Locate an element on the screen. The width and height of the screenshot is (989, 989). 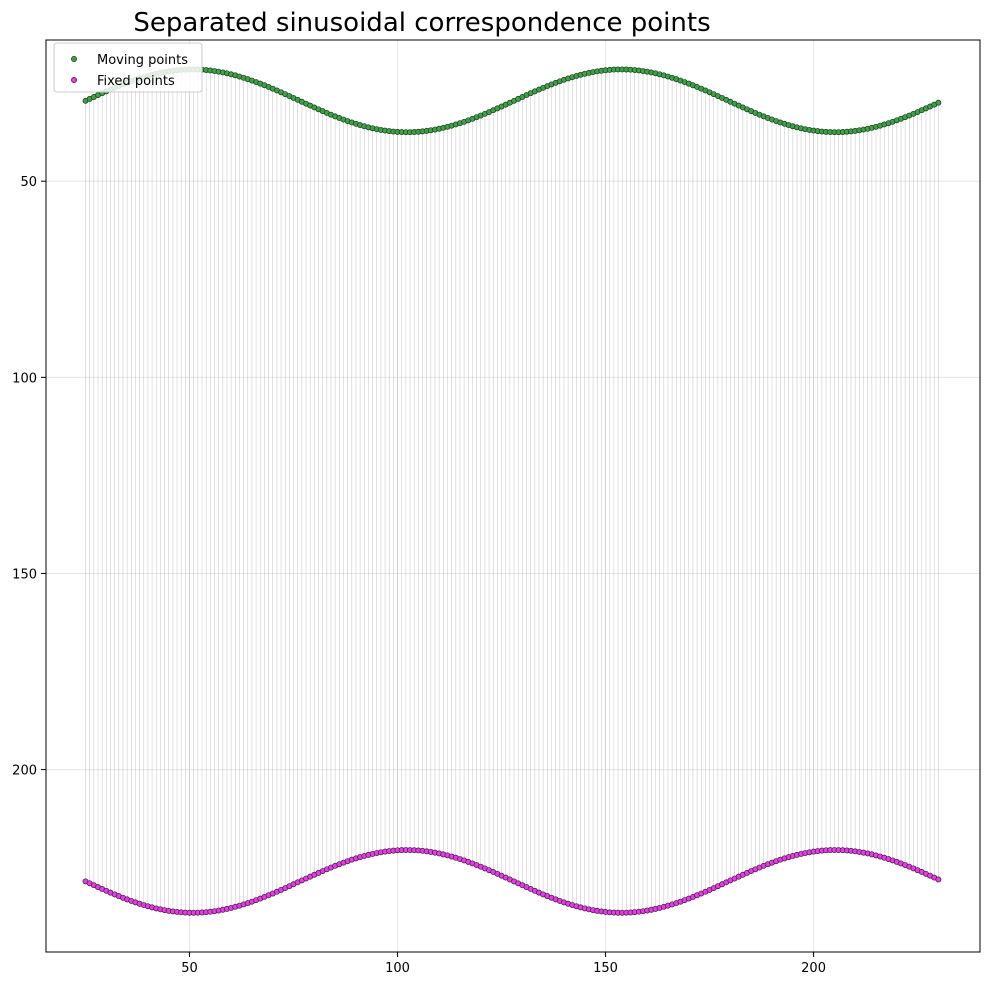
x-tick-label: 50 is located at coordinates (189, 968).